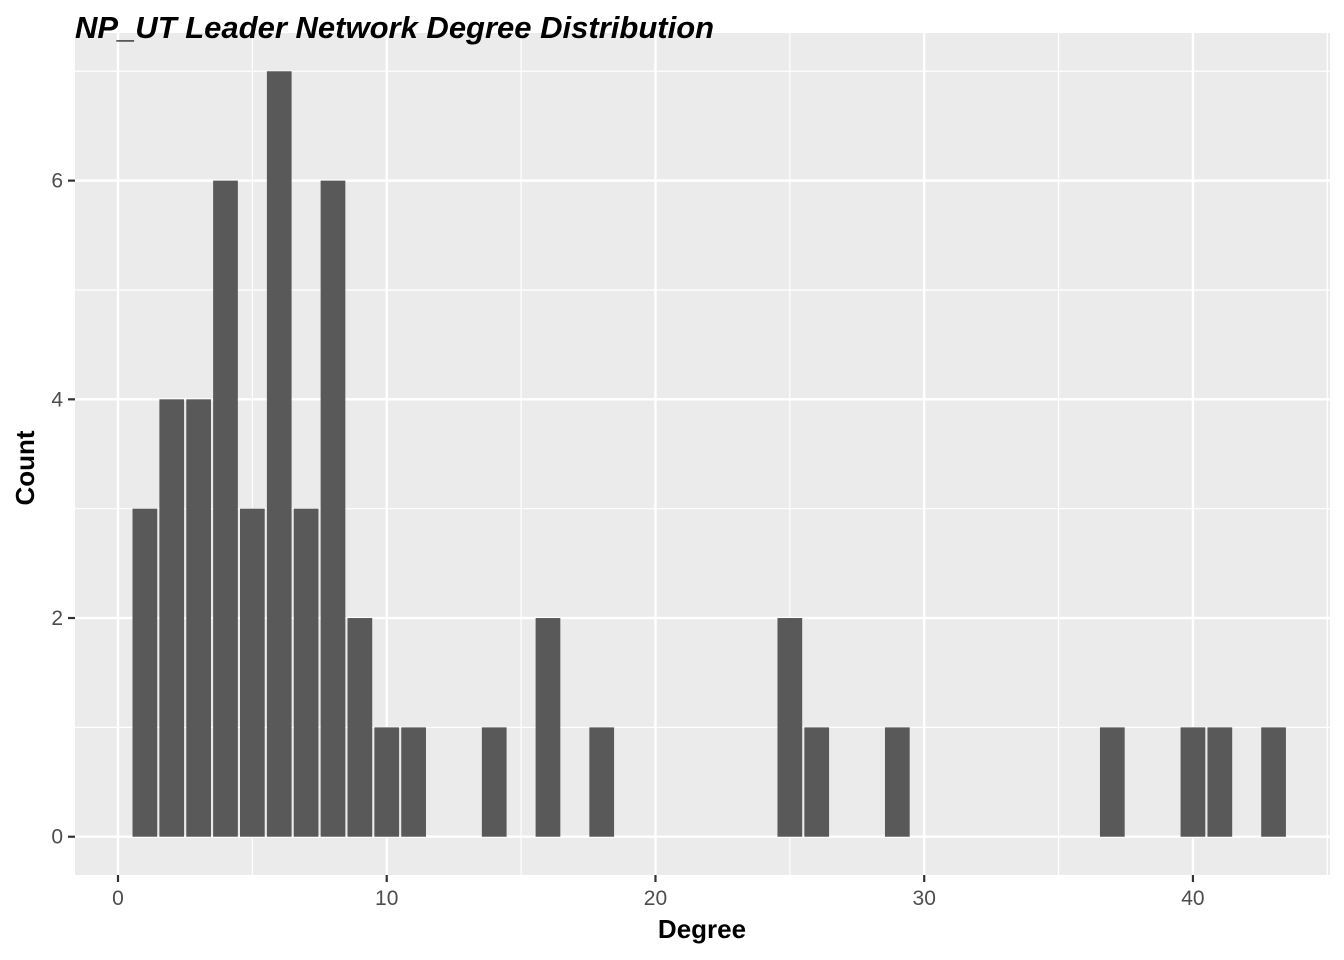  What do you see at coordinates (394, 27) in the screenshot?
I see `chart-title: NP_UT Leader Network Degree Distribution` at bounding box center [394, 27].